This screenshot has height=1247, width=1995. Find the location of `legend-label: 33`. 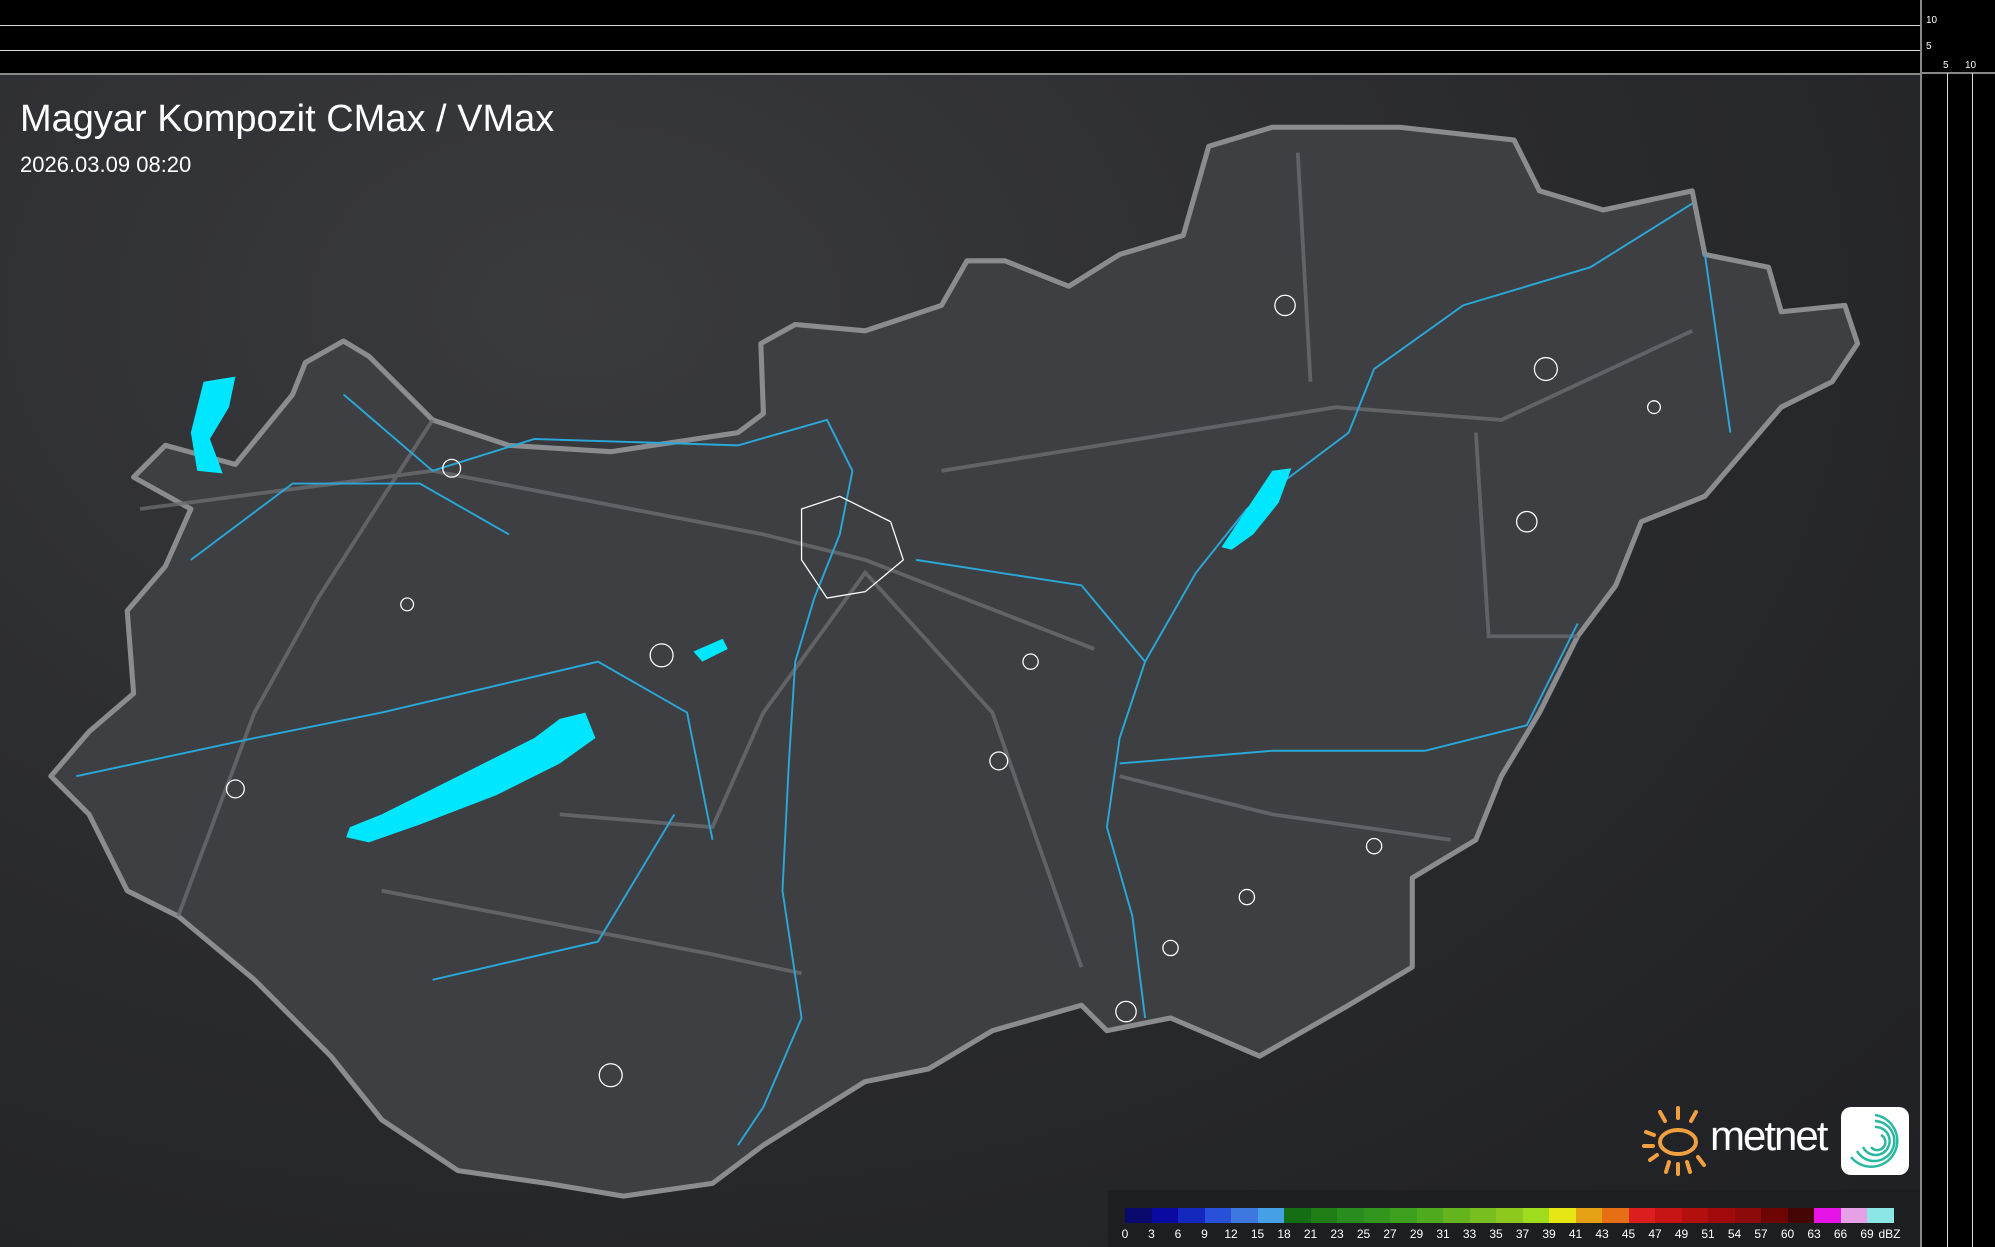

legend-label: 33 is located at coordinates (1469, 1234).